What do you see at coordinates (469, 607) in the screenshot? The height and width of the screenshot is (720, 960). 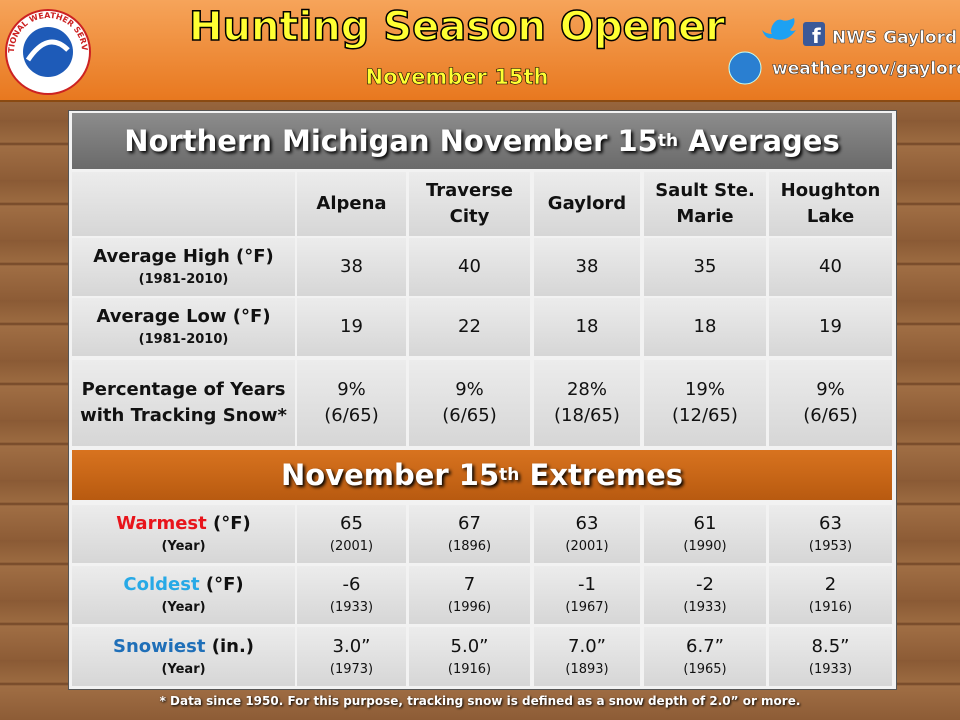 I see `year-text: (1996)` at bounding box center [469, 607].